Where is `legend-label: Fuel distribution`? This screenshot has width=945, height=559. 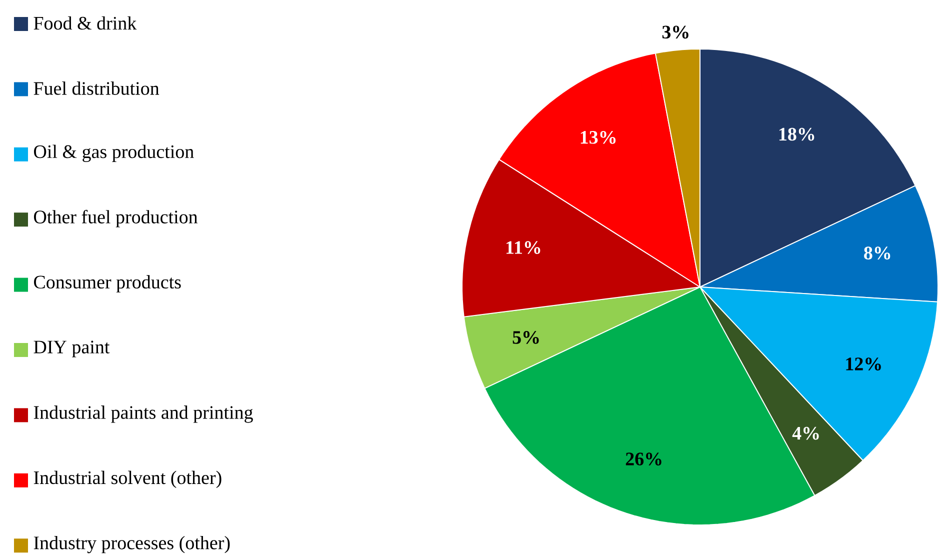 legend-label: Fuel distribution is located at coordinates (97, 88).